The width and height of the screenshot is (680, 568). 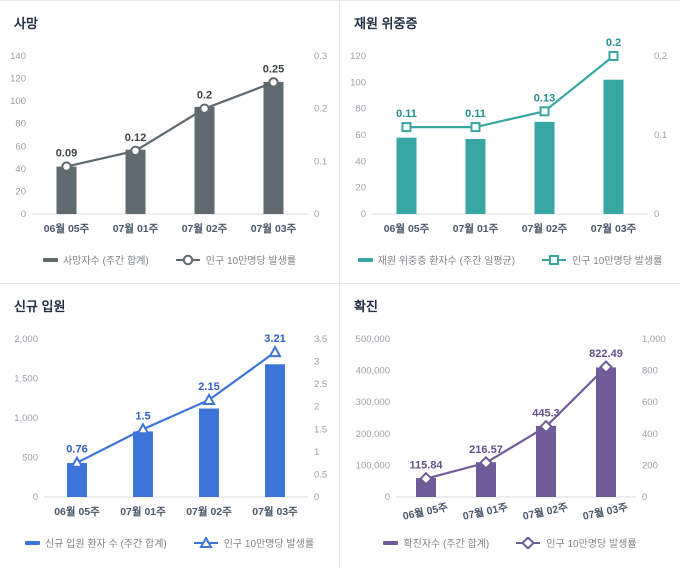 What do you see at coordinates (486, 450) in the screenshot?
I see `svg-text: 216.57` at bounding box center [486, 450].